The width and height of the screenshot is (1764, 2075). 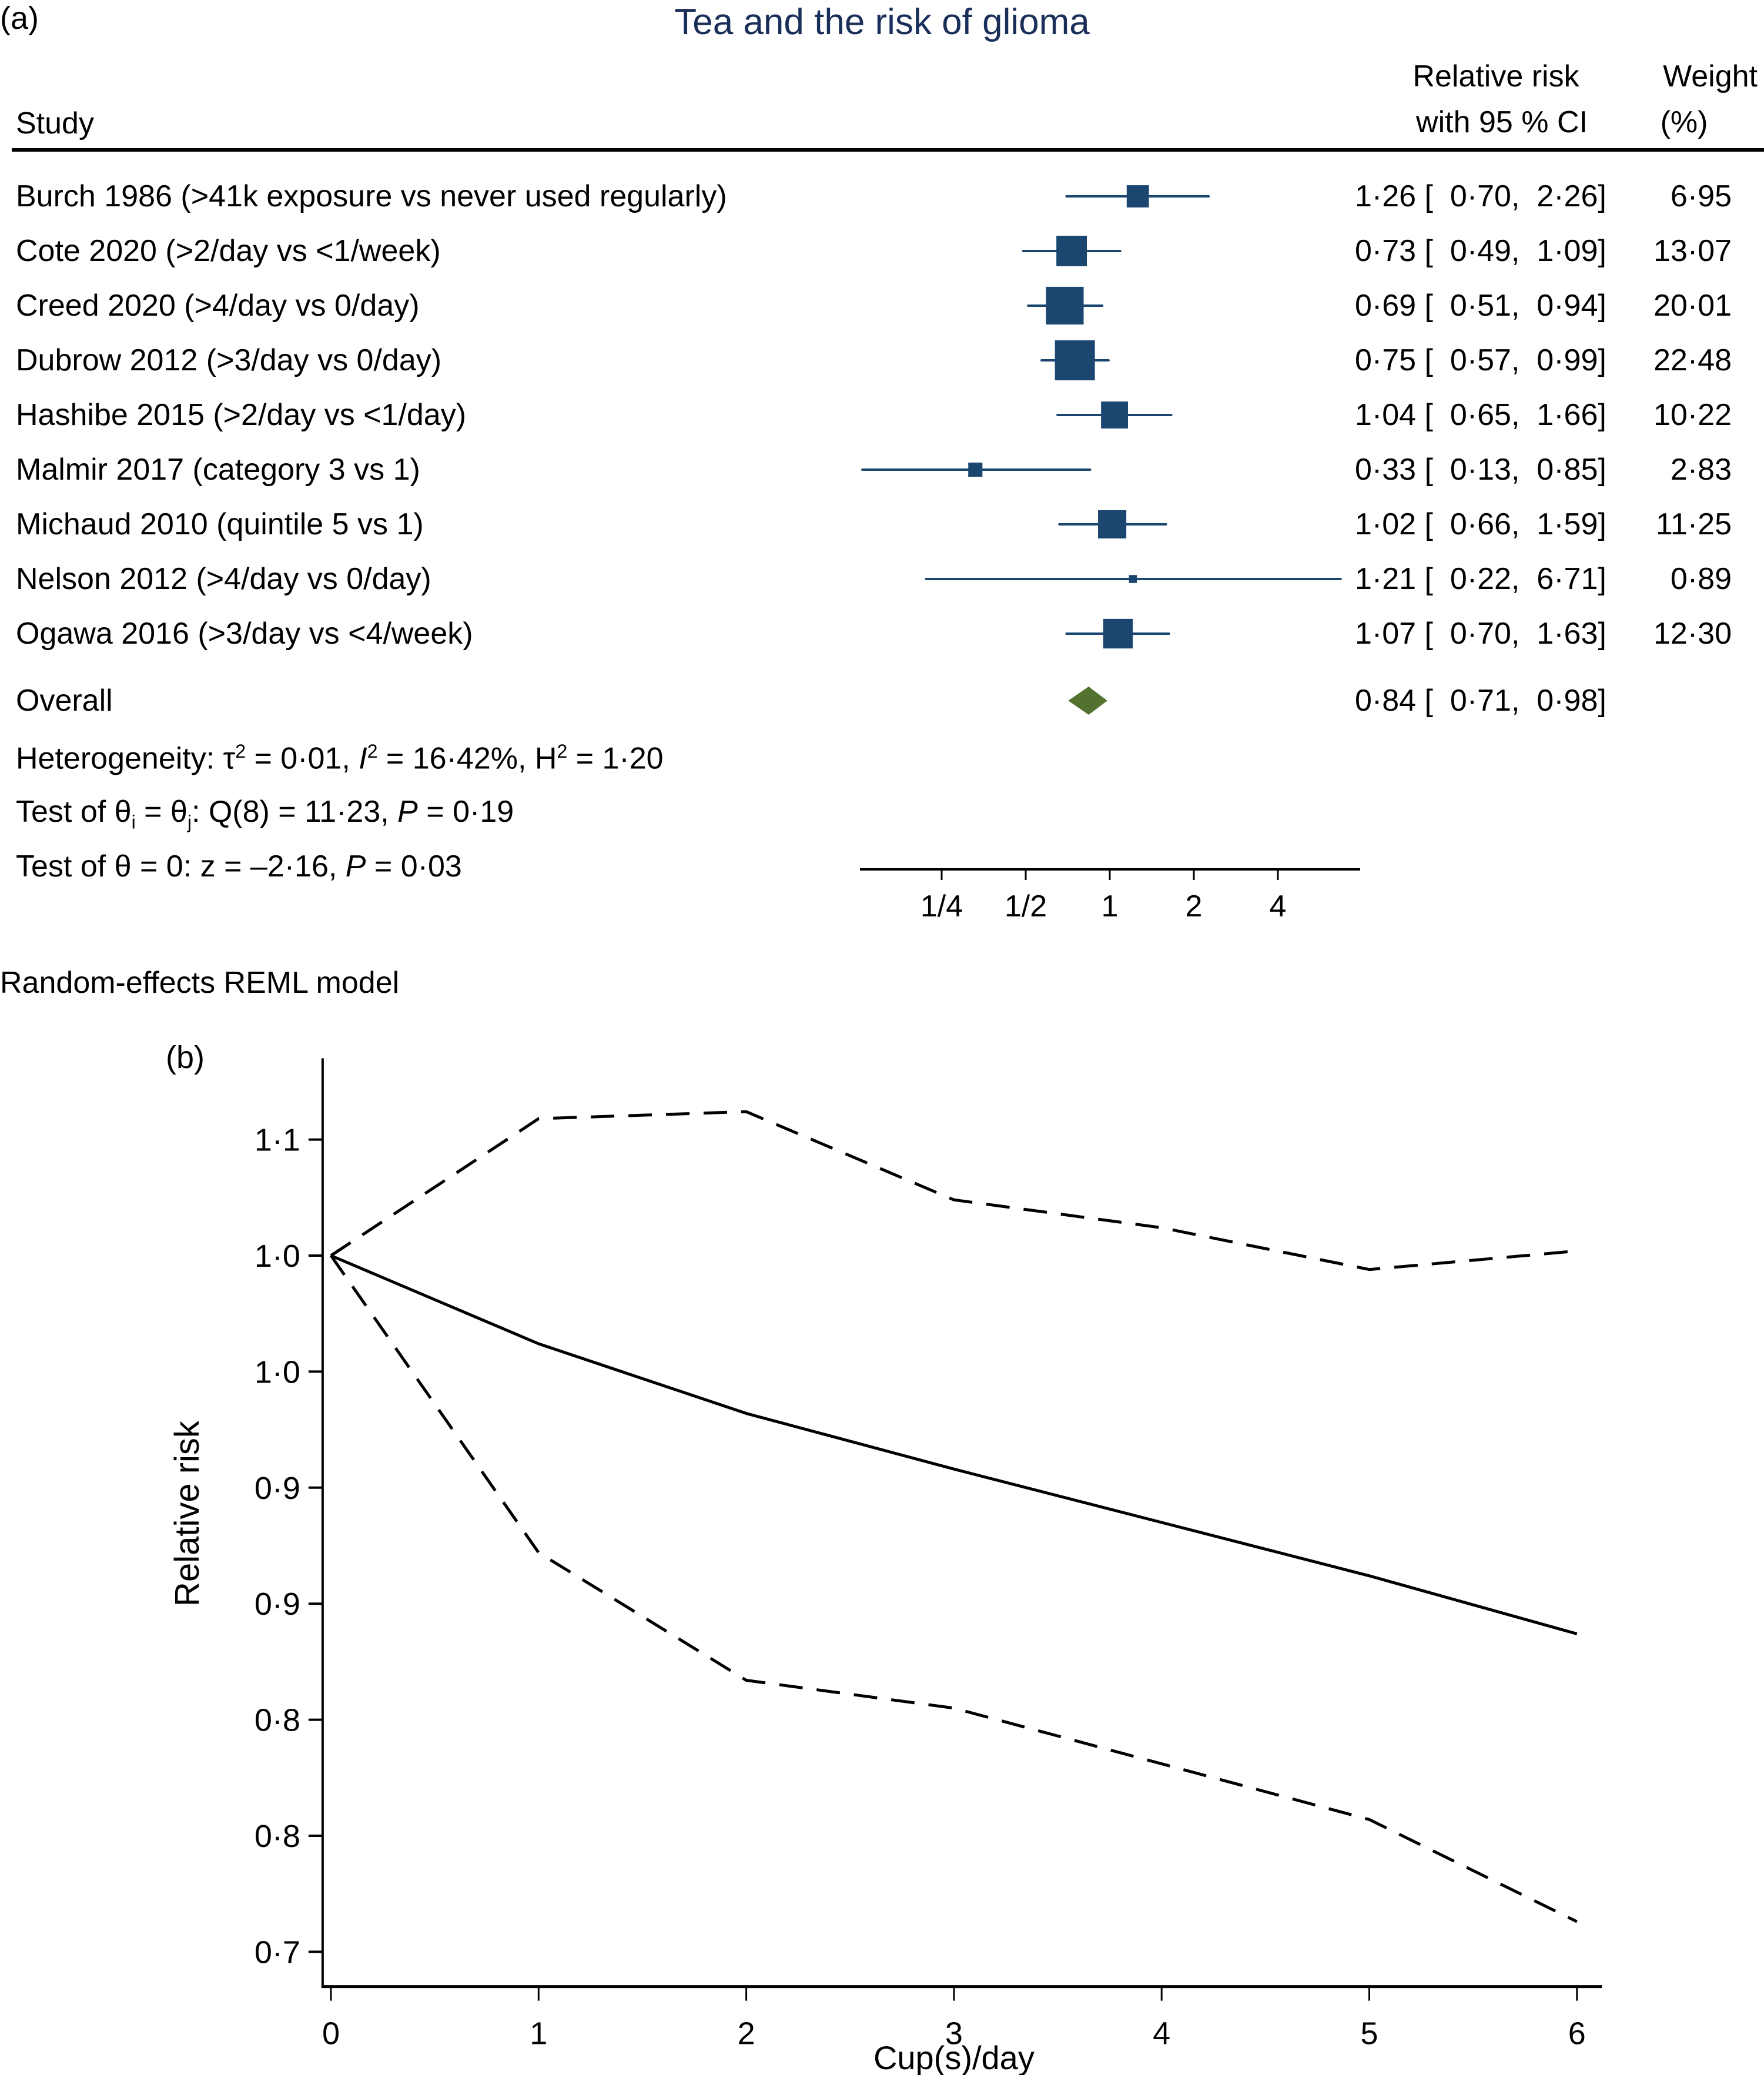 What do you see at coordinates (882, 22) in the screenshot?
I see `forest-plot-title: Tea and the risk of glioma` at bounding box center [882, 22].